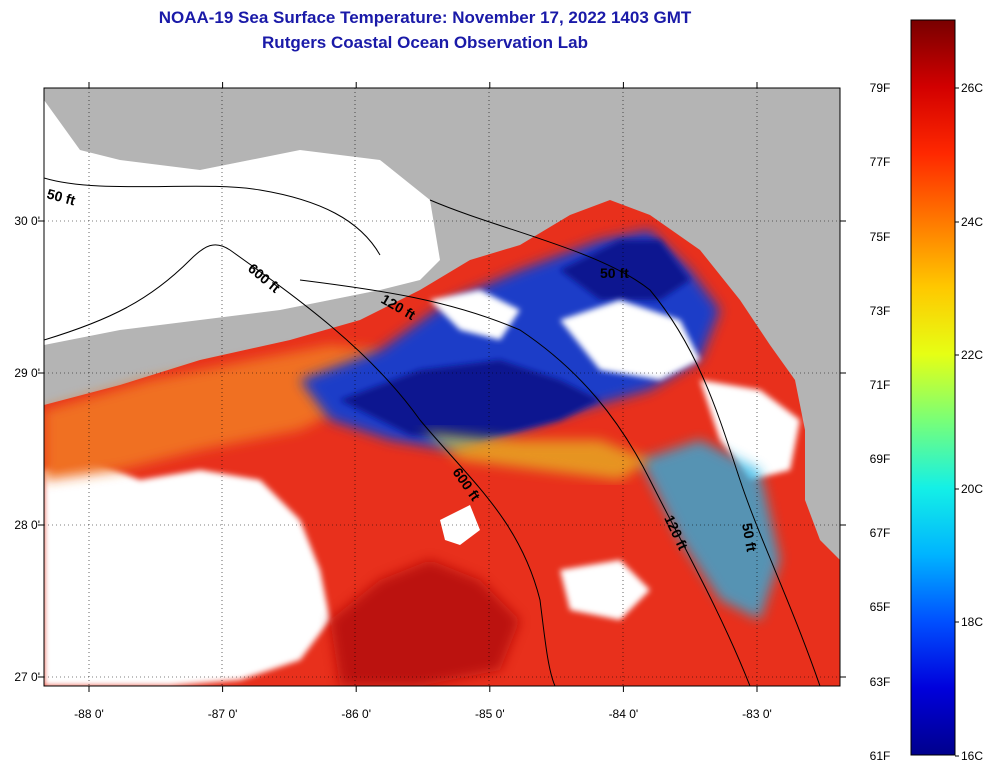 The image size is (992, 770). Describe the element at coordinates (187, 573) in the screenshot. I see `cloud-west` at that location.